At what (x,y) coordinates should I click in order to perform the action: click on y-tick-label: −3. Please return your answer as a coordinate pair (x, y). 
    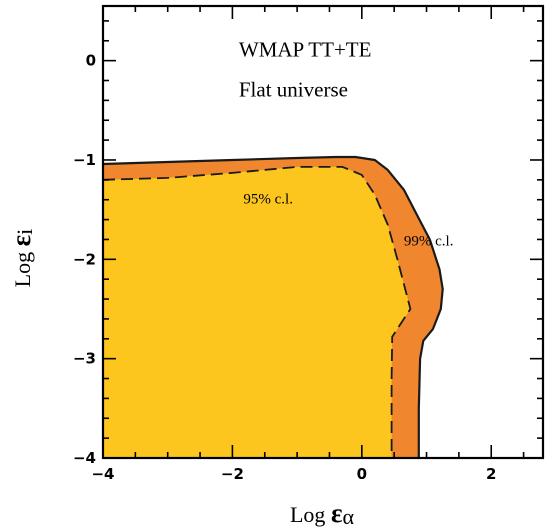
    Looking at the image, I should click on (84, 359).